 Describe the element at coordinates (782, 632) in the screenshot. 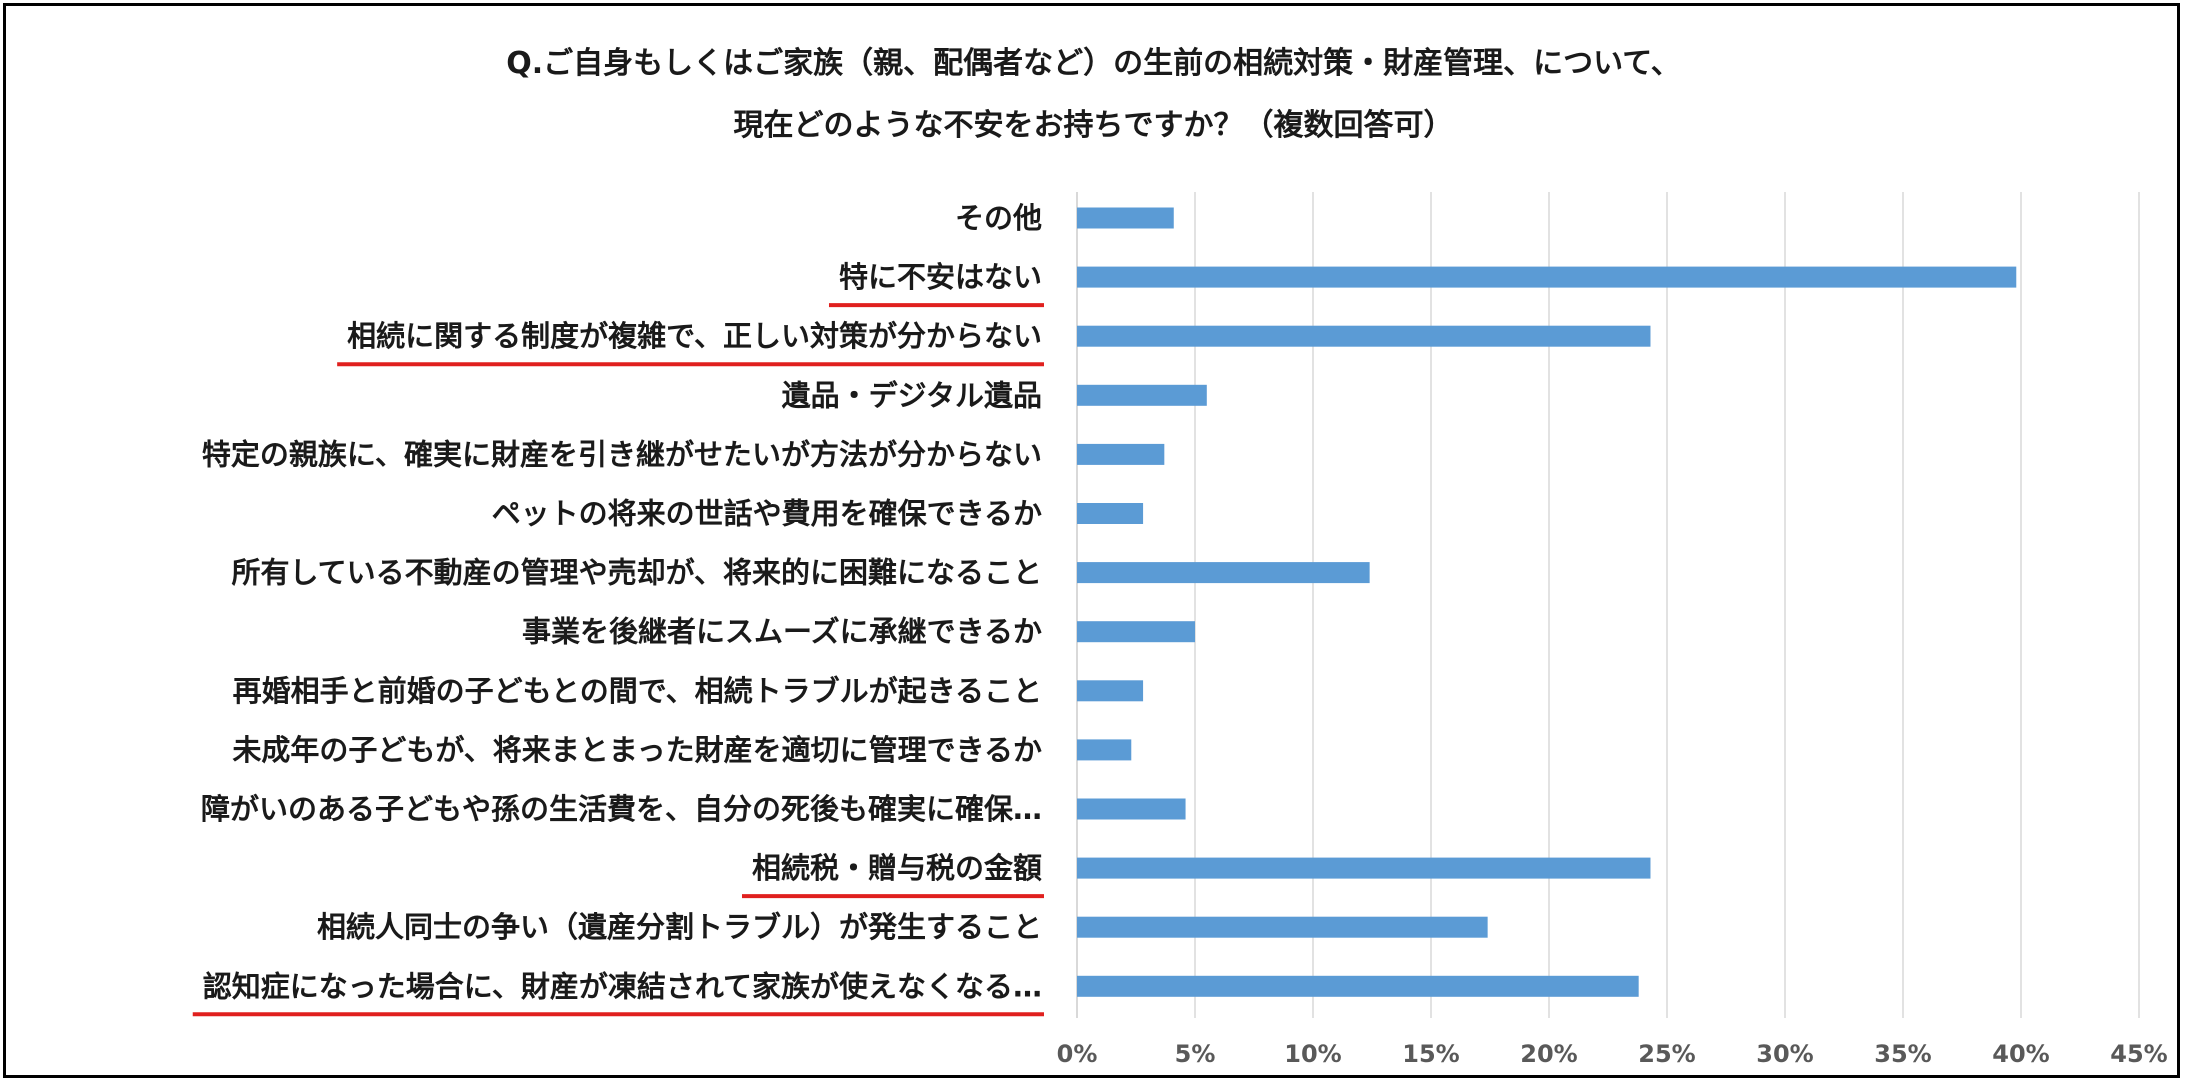

I see `category-label: 事業を後継者にスムーズに承継できるか` at that location.